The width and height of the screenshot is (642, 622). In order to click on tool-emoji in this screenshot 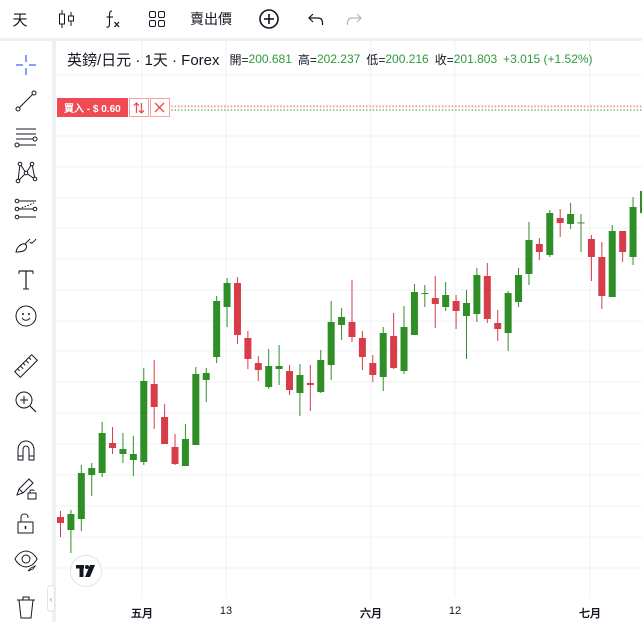, I will do `click(26, 316)`.